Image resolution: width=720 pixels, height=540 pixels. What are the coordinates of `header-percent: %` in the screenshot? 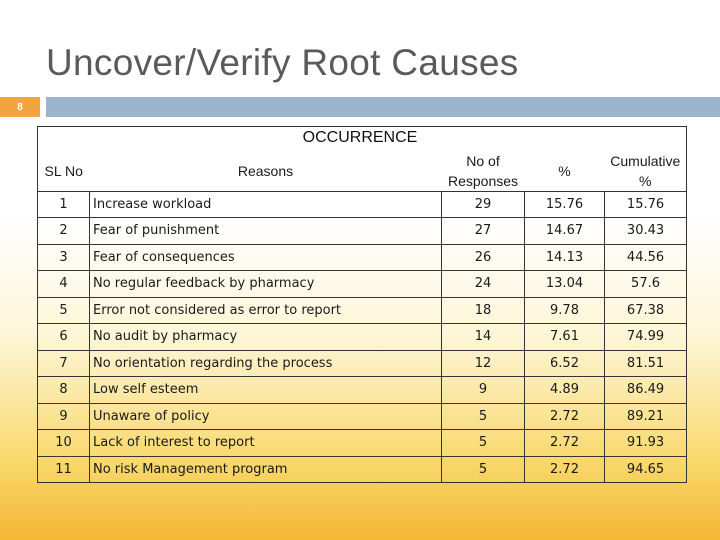 It's located at (564, 171).